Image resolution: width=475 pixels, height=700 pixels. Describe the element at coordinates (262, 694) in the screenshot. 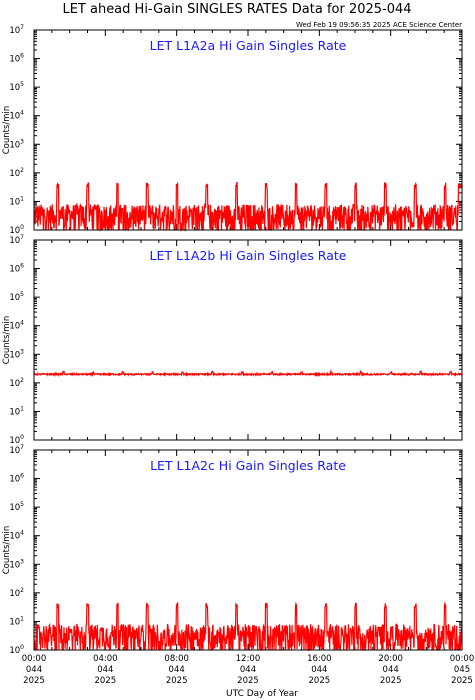

I see `x-axis-label: UTC Day of Year` at that location.